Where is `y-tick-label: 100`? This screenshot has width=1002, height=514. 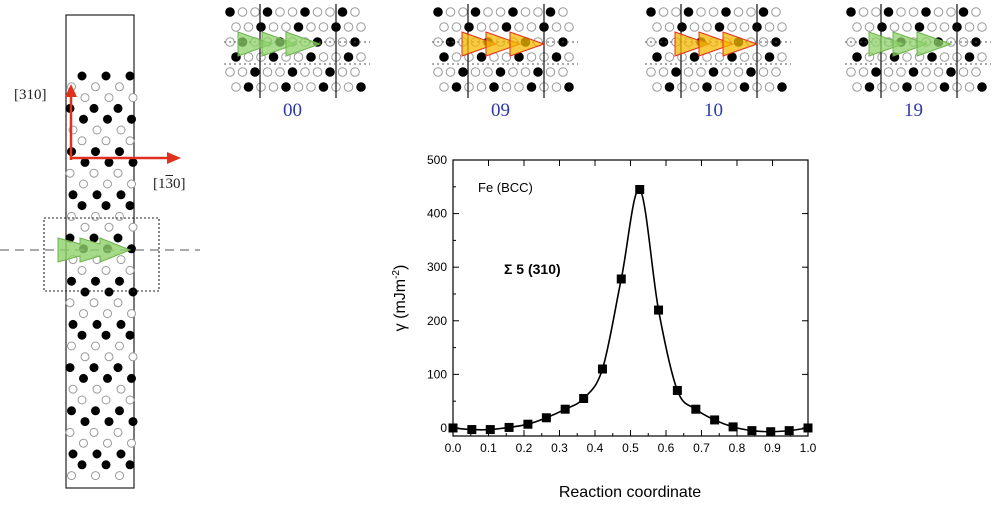 y-tick-label: 100 is located at coordinates (437, 374).